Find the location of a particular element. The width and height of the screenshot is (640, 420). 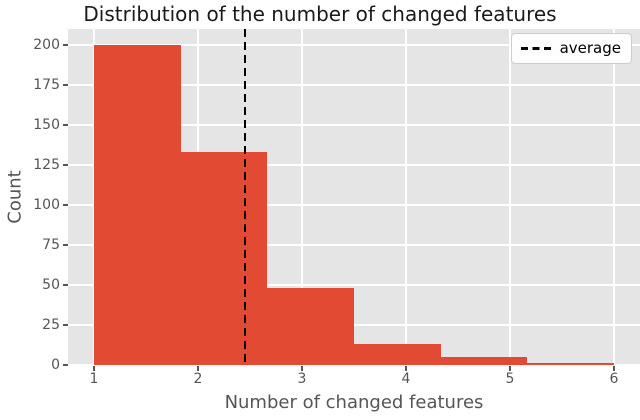

y-tick-label: 125 is located at coordinates (46, 165).